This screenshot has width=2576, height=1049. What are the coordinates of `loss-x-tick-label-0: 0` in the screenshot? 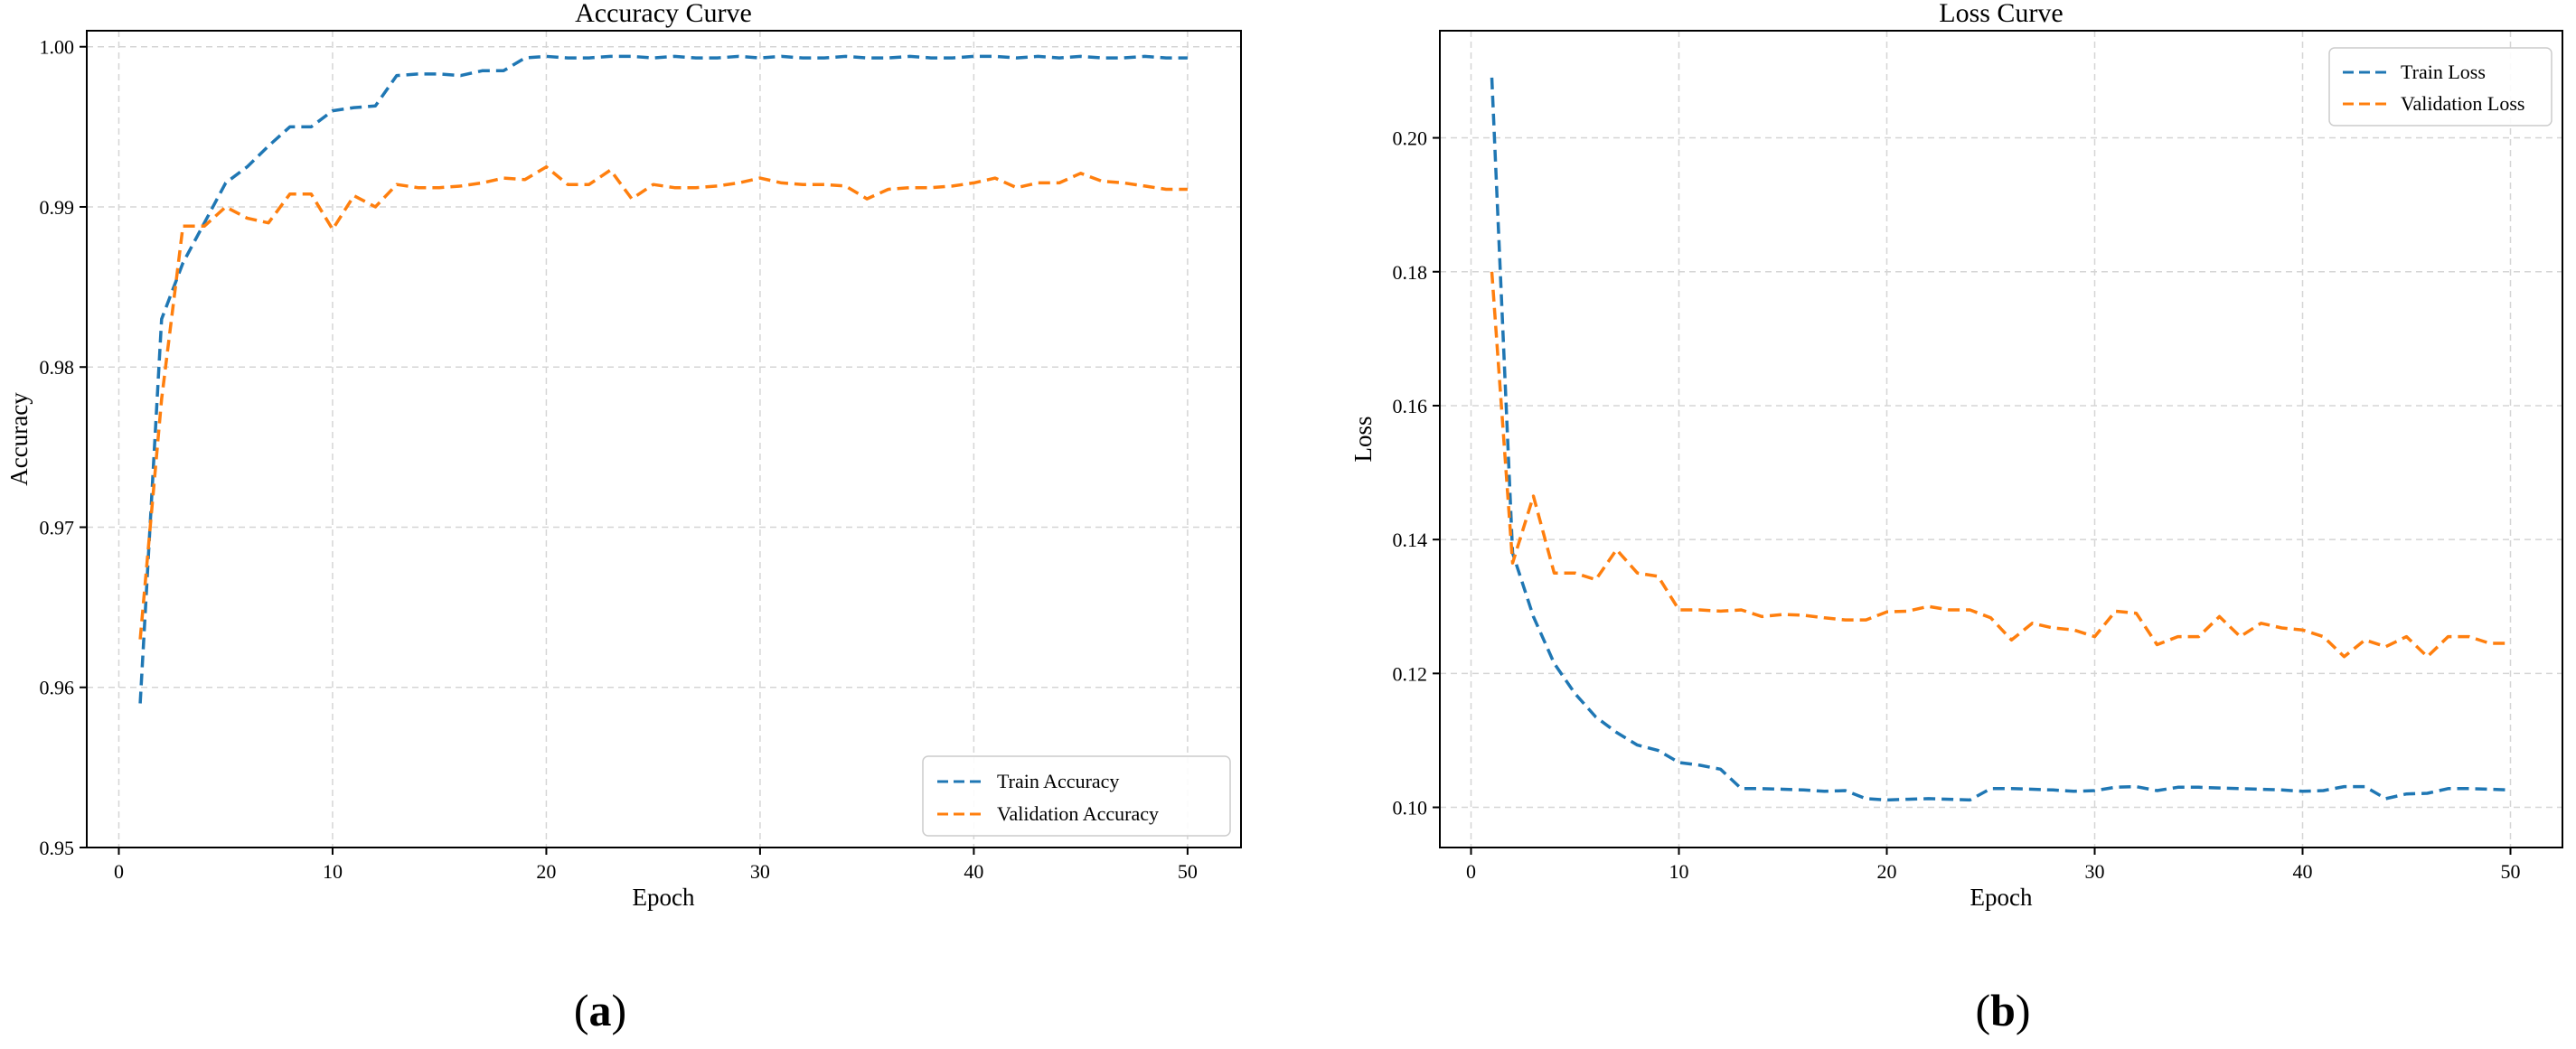 It's located at (1471, 871).